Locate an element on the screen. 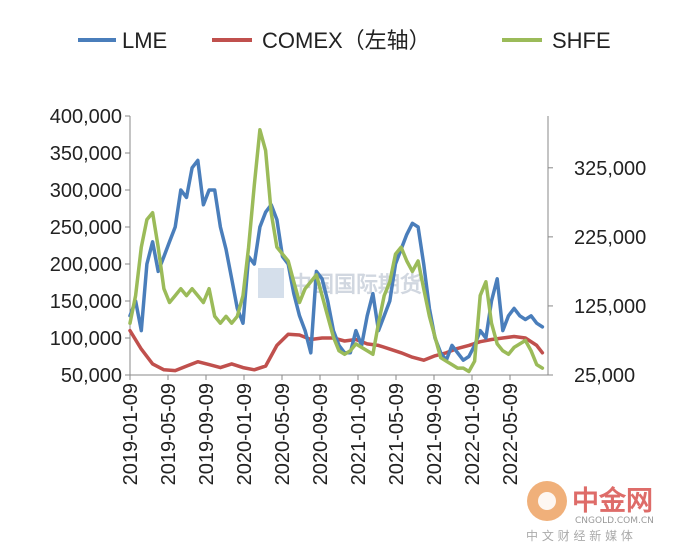 The height and width of the screenshot is (553, 680). left-tick-label: 150,000 is located at coordinates (86, 302).